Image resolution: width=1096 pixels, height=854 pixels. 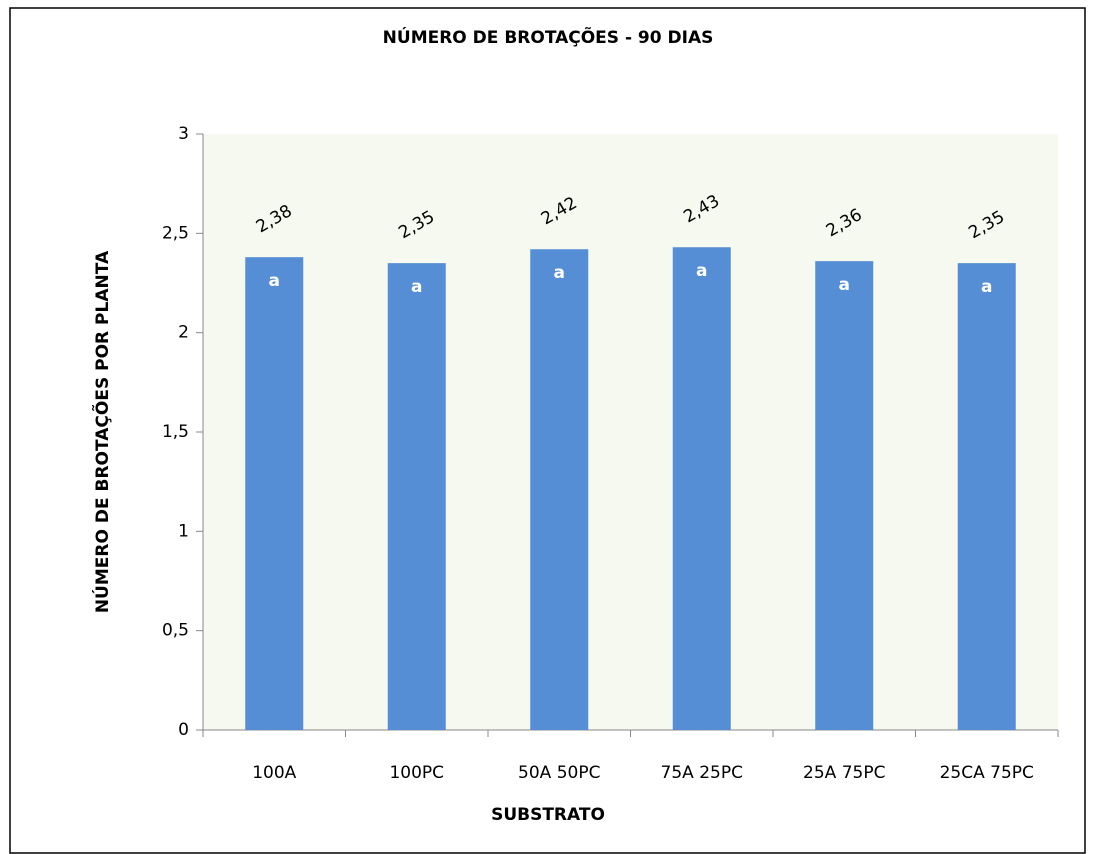 I want to click on x-tick-label: 25CA 75PC, so click(x=987, y=773).